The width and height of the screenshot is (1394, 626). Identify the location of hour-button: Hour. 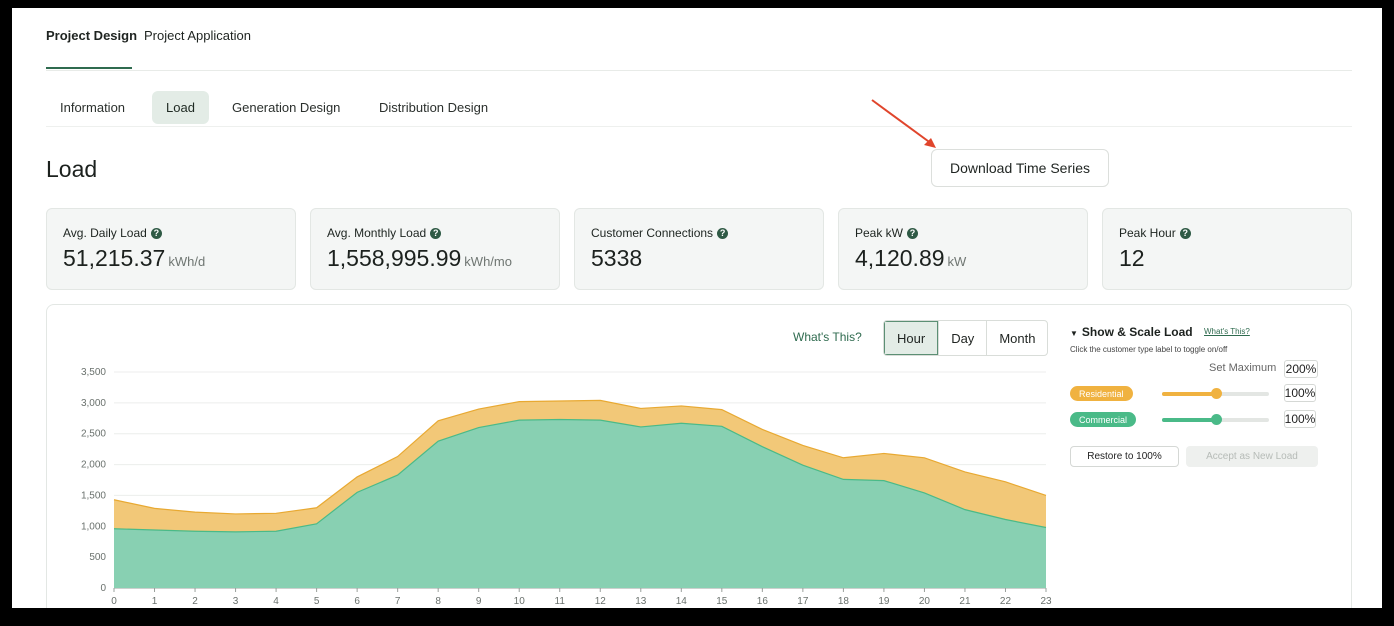
(911, 338).